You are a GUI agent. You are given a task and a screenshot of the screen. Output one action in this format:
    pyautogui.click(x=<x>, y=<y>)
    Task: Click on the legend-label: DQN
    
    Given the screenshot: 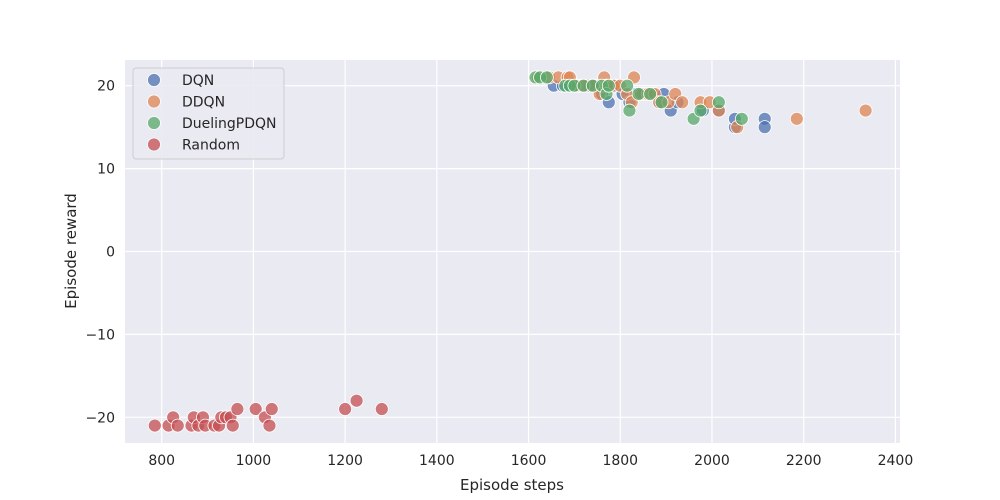 What is the action you would take?
    pyautogui.click(x=198, y=81)
    